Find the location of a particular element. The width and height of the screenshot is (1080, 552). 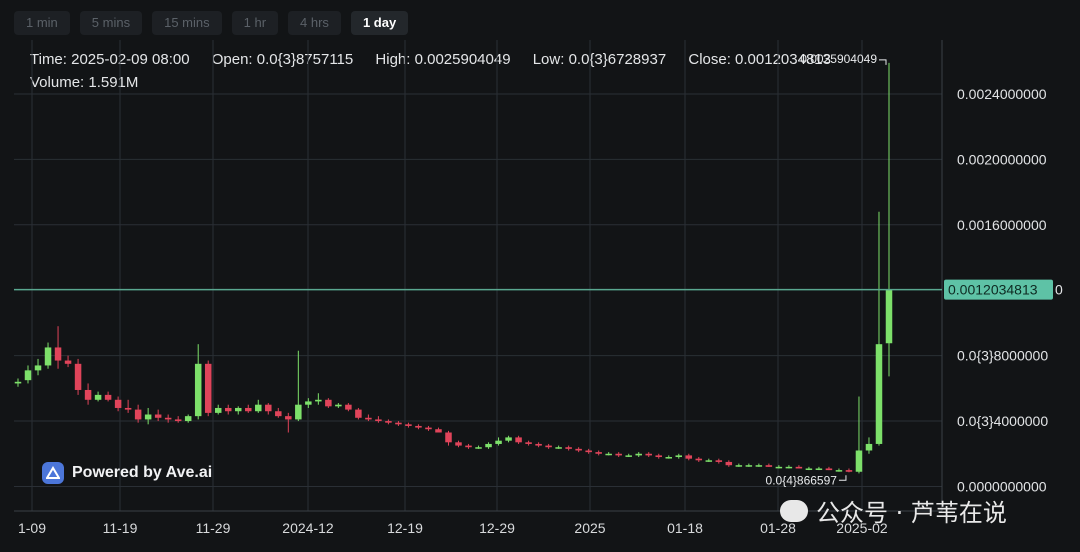

legend-volume: Volume: 1.591M is located at coordinates (84, 82).